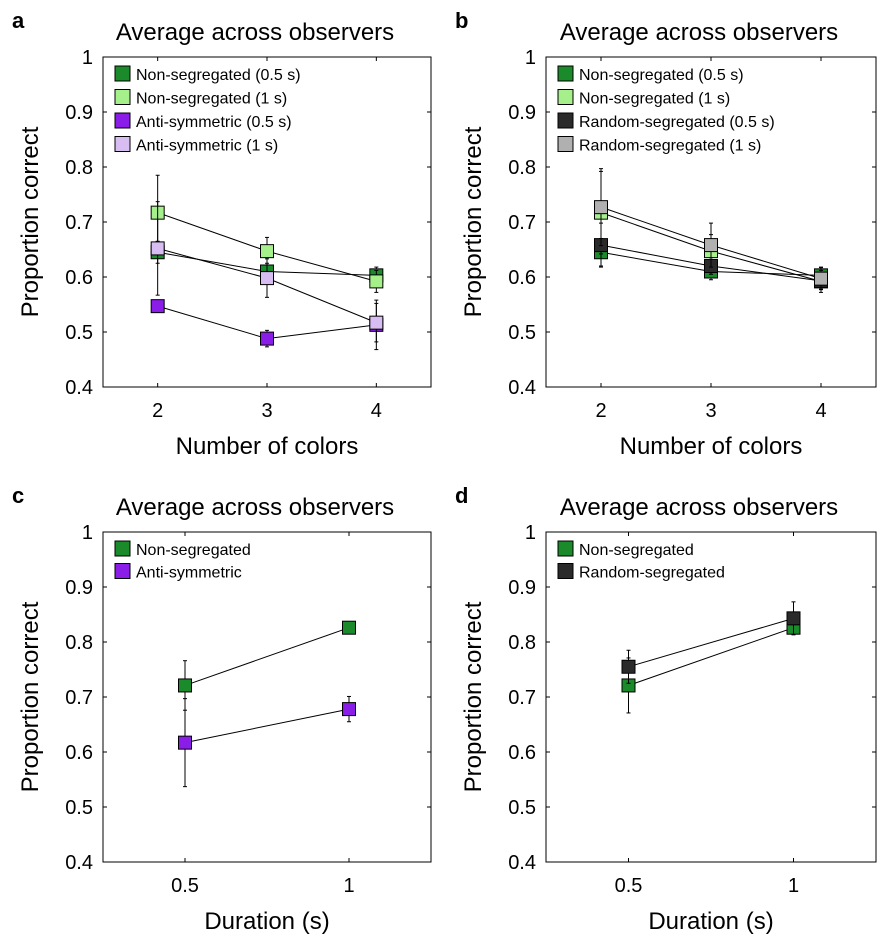  What do you see at coordinates (214, 122) in the screenshot?
I see `legend-label: Anti-symmetric (0.5 s)` at bounding box center [214, 122].